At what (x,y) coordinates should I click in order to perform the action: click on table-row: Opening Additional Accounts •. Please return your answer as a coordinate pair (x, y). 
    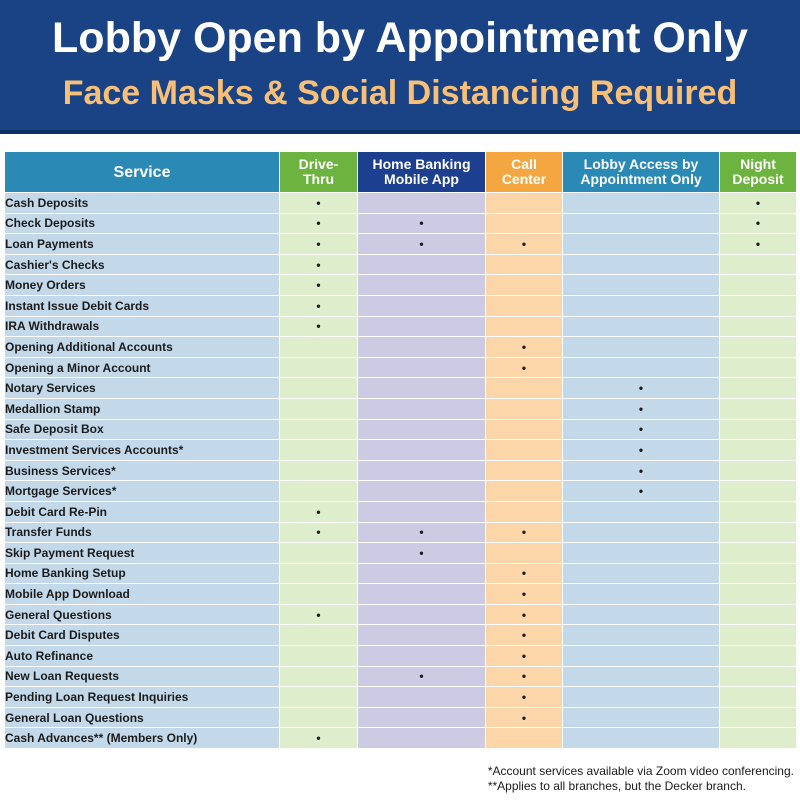
    Looking at the image, I should click on (400, 347).